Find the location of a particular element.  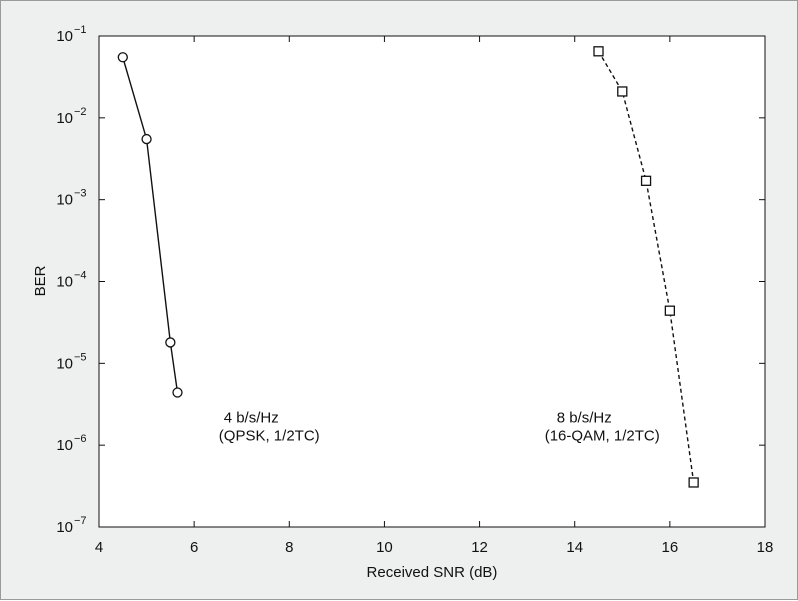

y-tick-exponent: −7 is located at coordinates (80, 521).